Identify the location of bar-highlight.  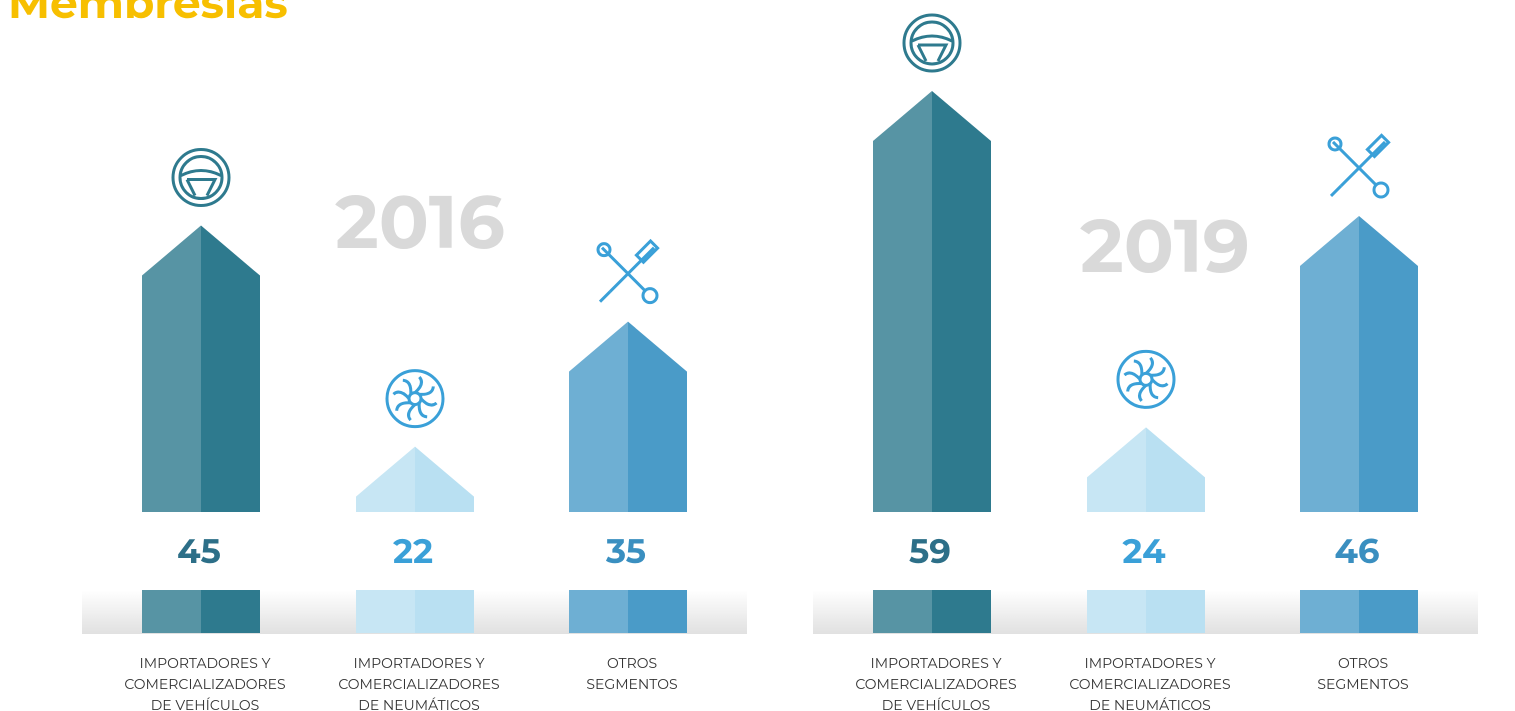
(902, 362).